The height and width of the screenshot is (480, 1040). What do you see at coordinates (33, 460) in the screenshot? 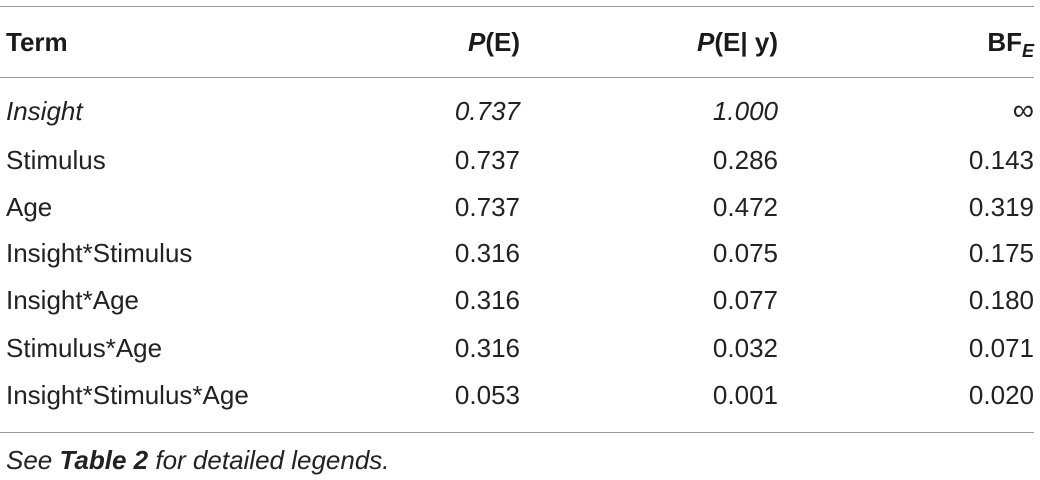
I see `footnote-prefix: See` at bounding box center [33, 460].